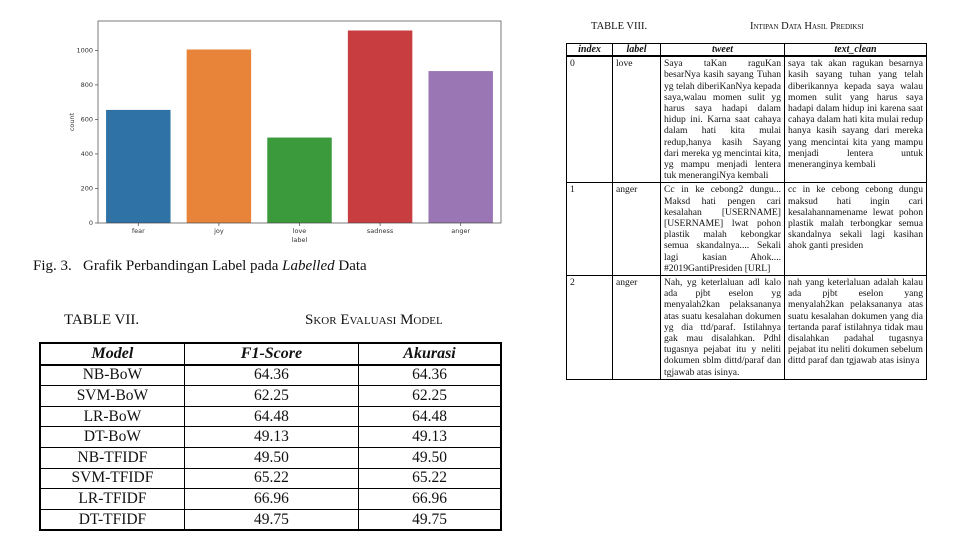 The image size is (960, 540). I want to click on table-row: NB-BoW 64.36 64.36, so click(270, 375).